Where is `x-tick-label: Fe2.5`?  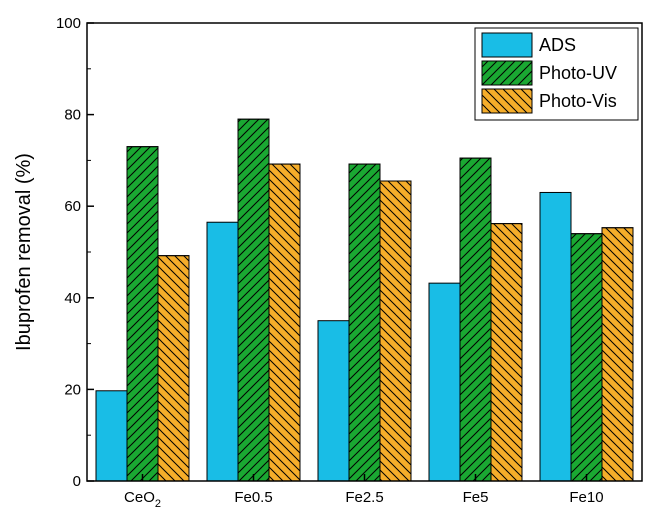
x-tick-label: Fe2.5 is located at coordinates (364, 497).